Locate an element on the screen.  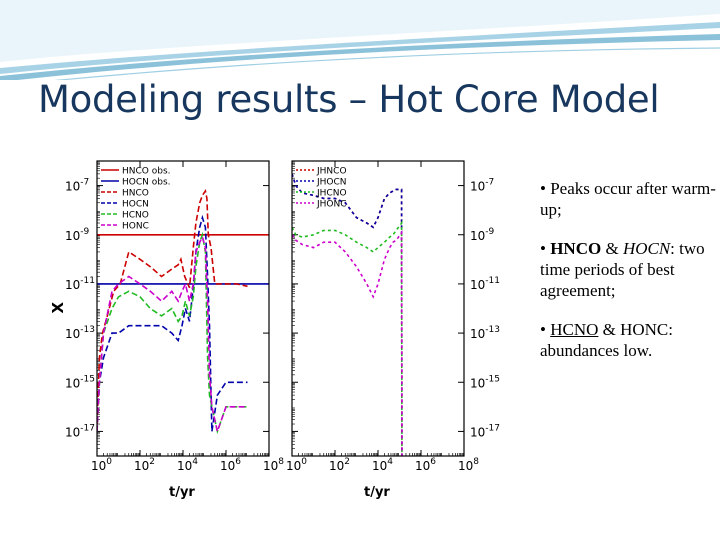
bullet-text: : two time periods of best agreement; is located at coordinates (622, 269).